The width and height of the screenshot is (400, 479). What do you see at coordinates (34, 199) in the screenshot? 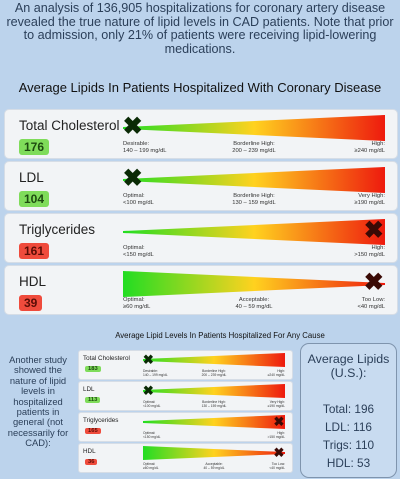
I see `lipid-value: 104` at bounding box center [34, 199].